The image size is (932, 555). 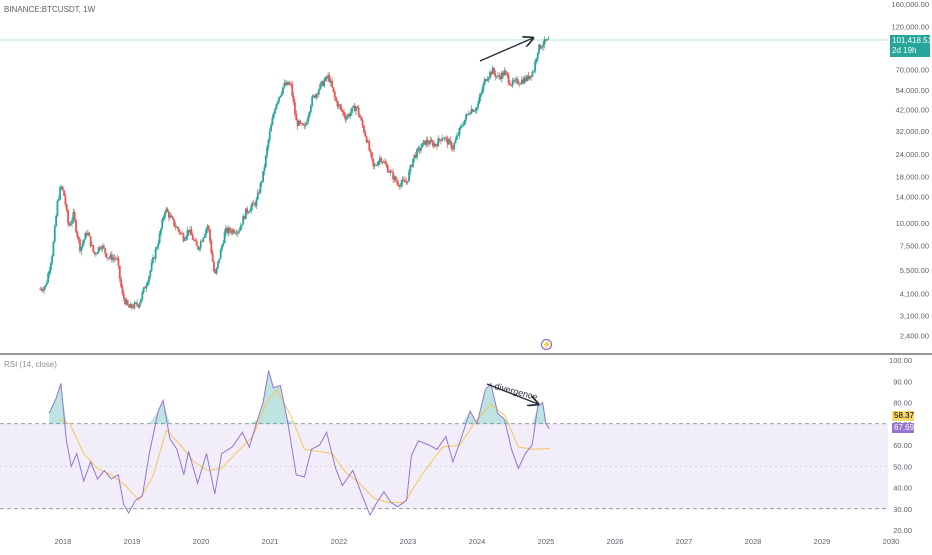 What do you see at coordinates (904, 50) in the screenshot?
I see `price-badge-countdown: 2d 19h` at bounding box center [904, 50].